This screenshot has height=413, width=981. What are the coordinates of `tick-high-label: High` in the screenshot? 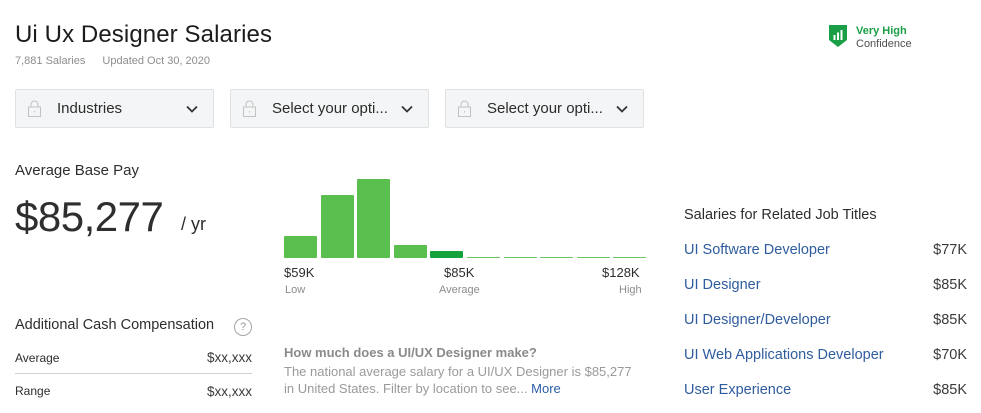 It's located at (630, 290).